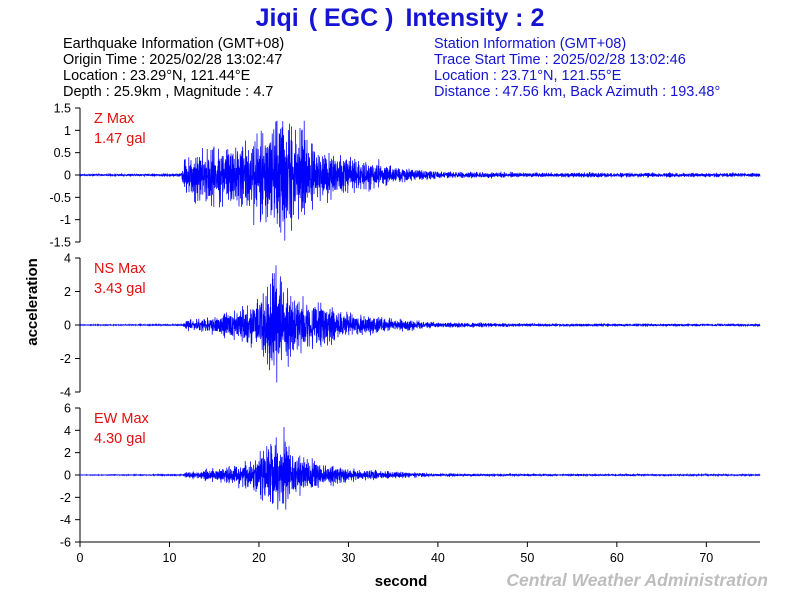 The width and height of the screenshot is (800, 600). Describe the element at coordinates (120, 289) in the screenshot. I see `max-value-ns: 3.43 gal` at that location.